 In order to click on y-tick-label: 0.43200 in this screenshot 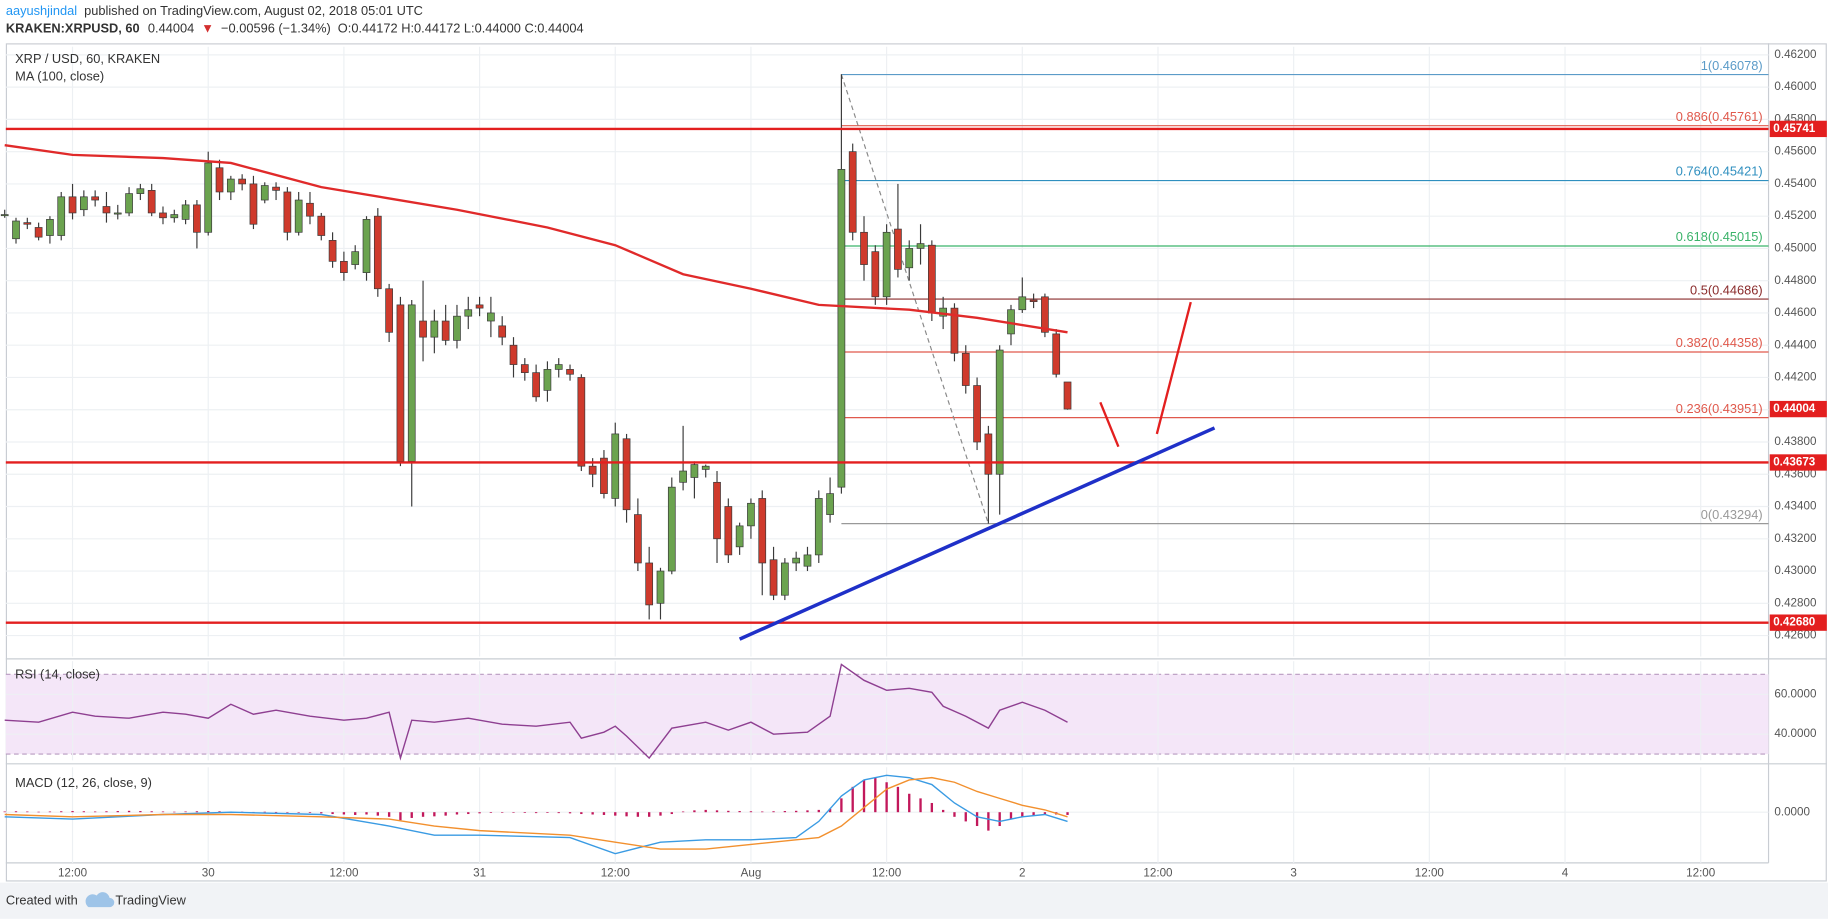, I will do `click(1795, 538)`.